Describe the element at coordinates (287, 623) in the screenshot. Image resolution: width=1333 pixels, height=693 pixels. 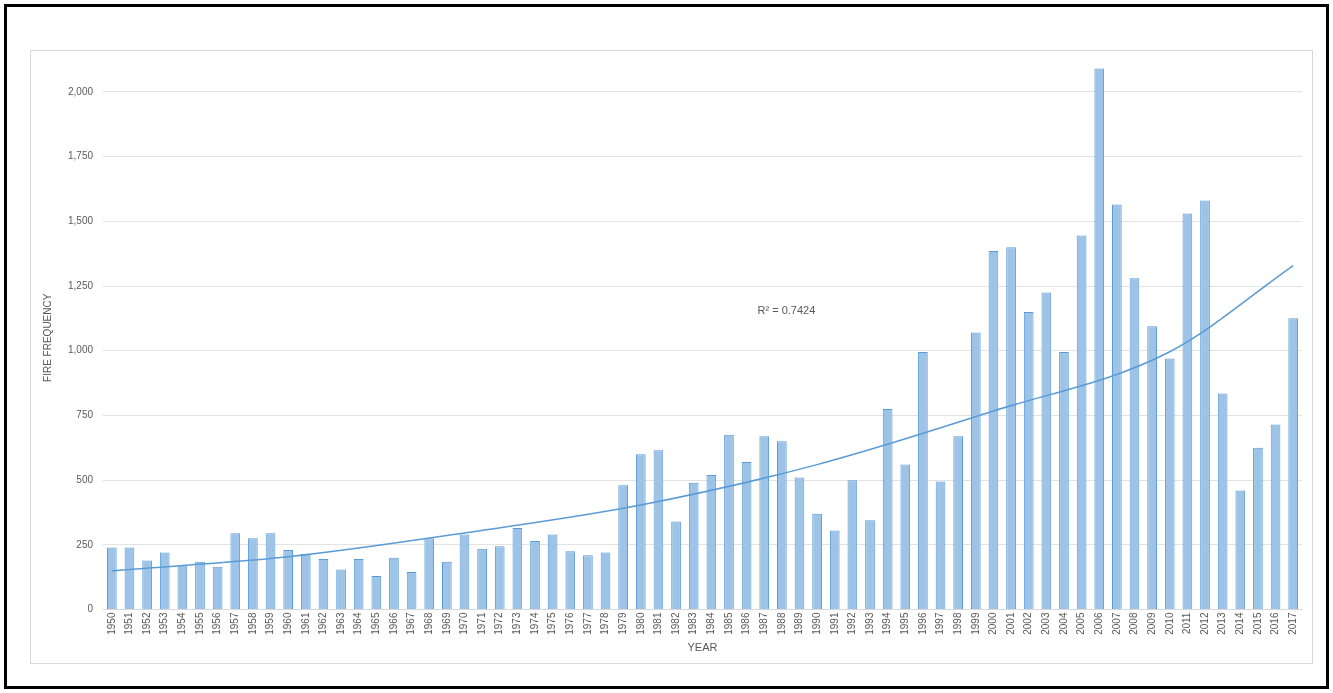
I see `x-tick-label: 1960` at that location.